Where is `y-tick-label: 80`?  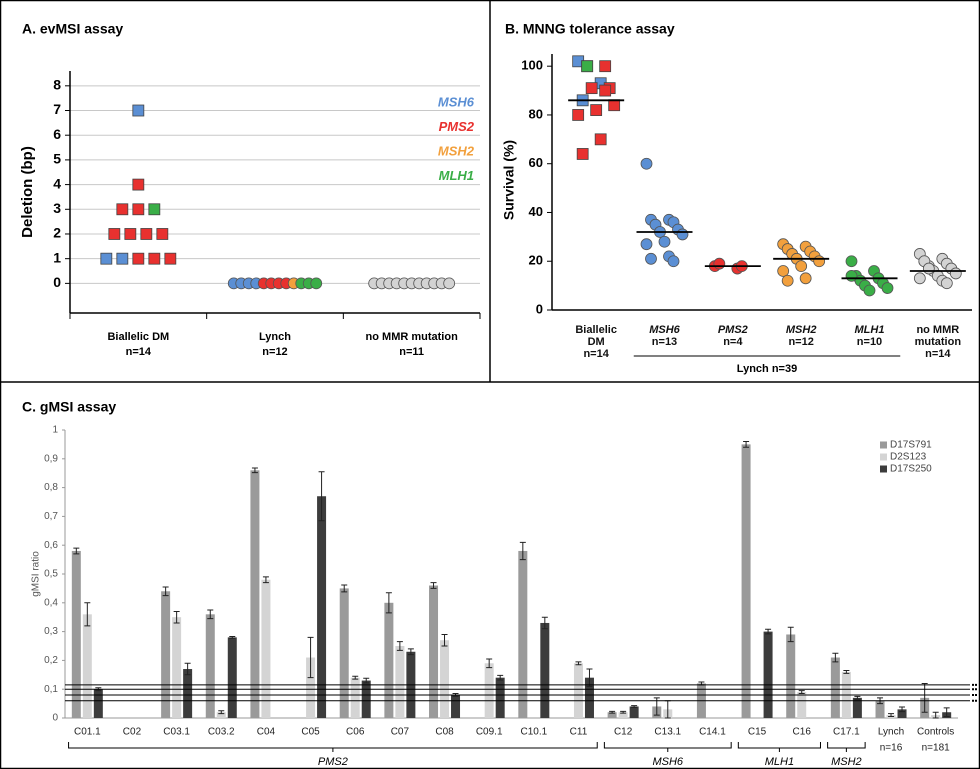
y-tick-label: 80 is located at coordinates (536, 113).